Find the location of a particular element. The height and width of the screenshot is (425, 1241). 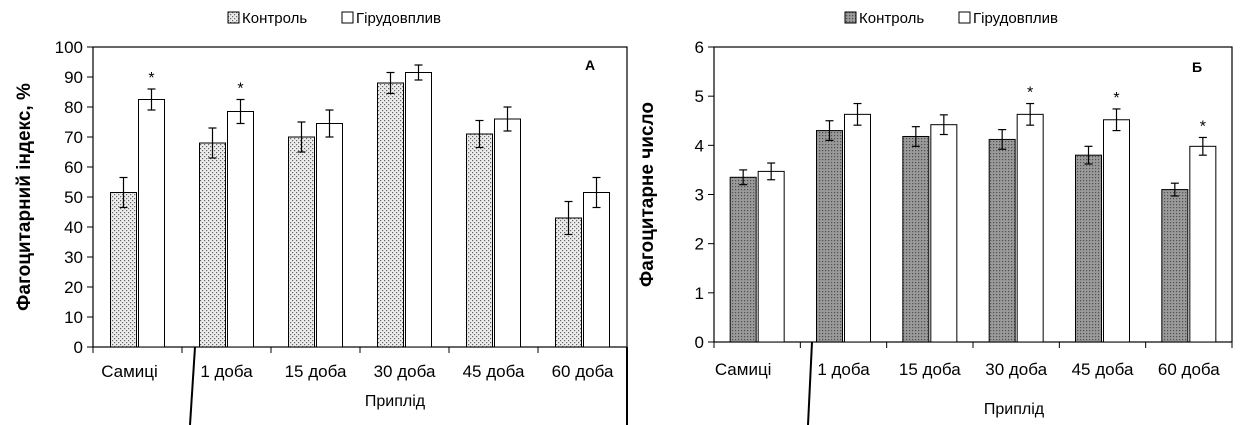

y-tick-label: 60 is located at coordinates (73, 167).